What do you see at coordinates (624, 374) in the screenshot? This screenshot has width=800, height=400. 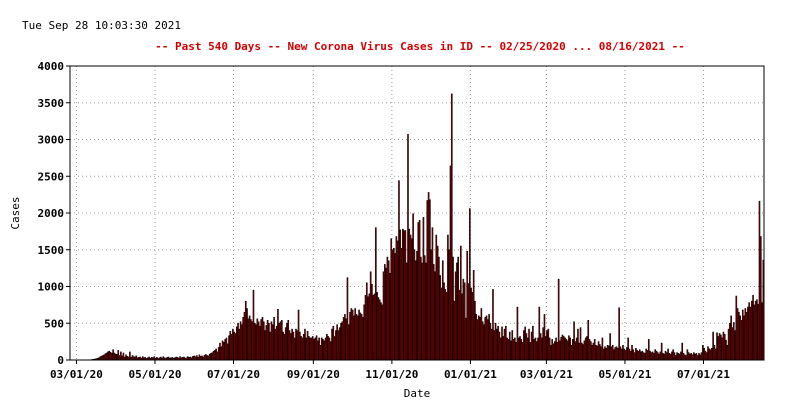 I see `x-tick-label: 05/01/21` at bounding box center [624, 374].